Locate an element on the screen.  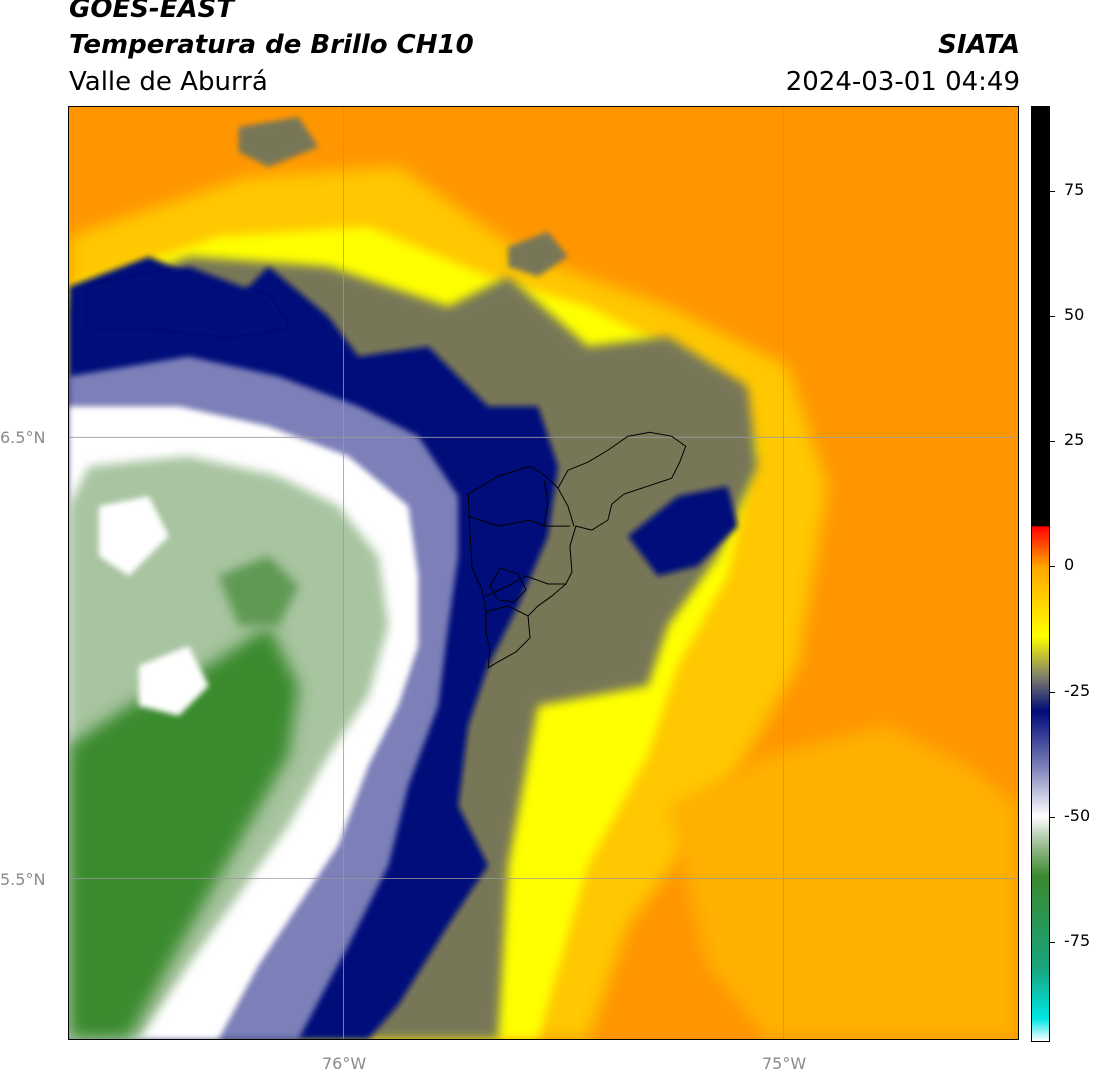
colorbar-tick-label: 50 is located at coordinates (1074, 315).